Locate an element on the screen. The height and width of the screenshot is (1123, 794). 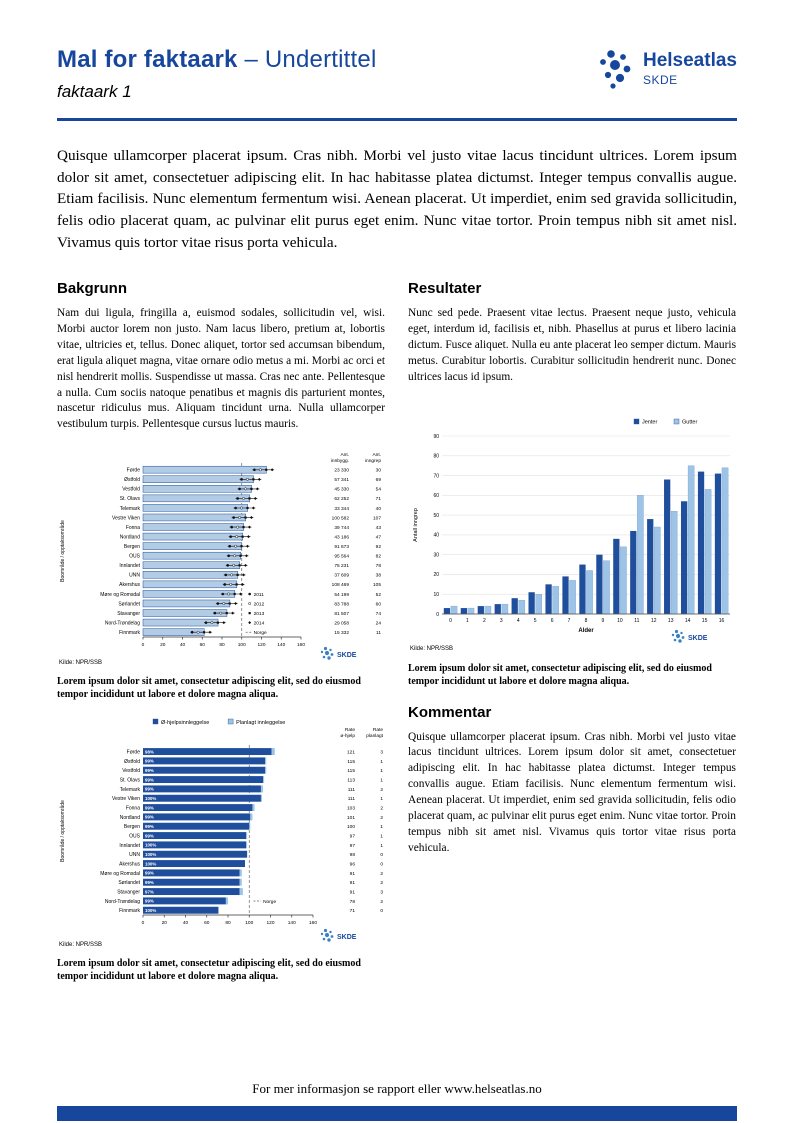
svg-text: 24 is located at coordinates (379, 624).